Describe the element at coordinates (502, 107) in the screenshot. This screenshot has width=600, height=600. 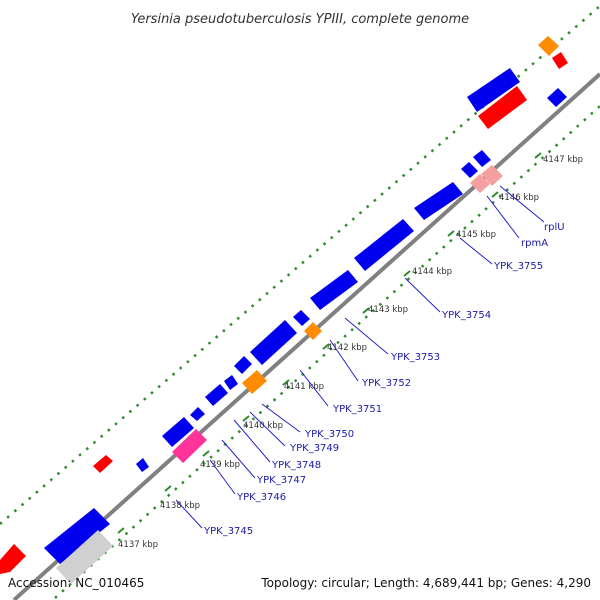
I see `trna-feature-block` at that location.